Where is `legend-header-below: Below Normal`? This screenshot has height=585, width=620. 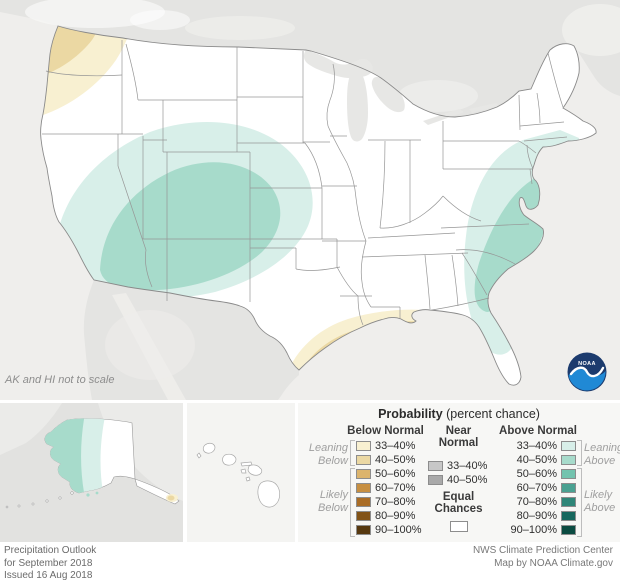 legend-header-below: Below Normal is located at coordinates (385, 431).